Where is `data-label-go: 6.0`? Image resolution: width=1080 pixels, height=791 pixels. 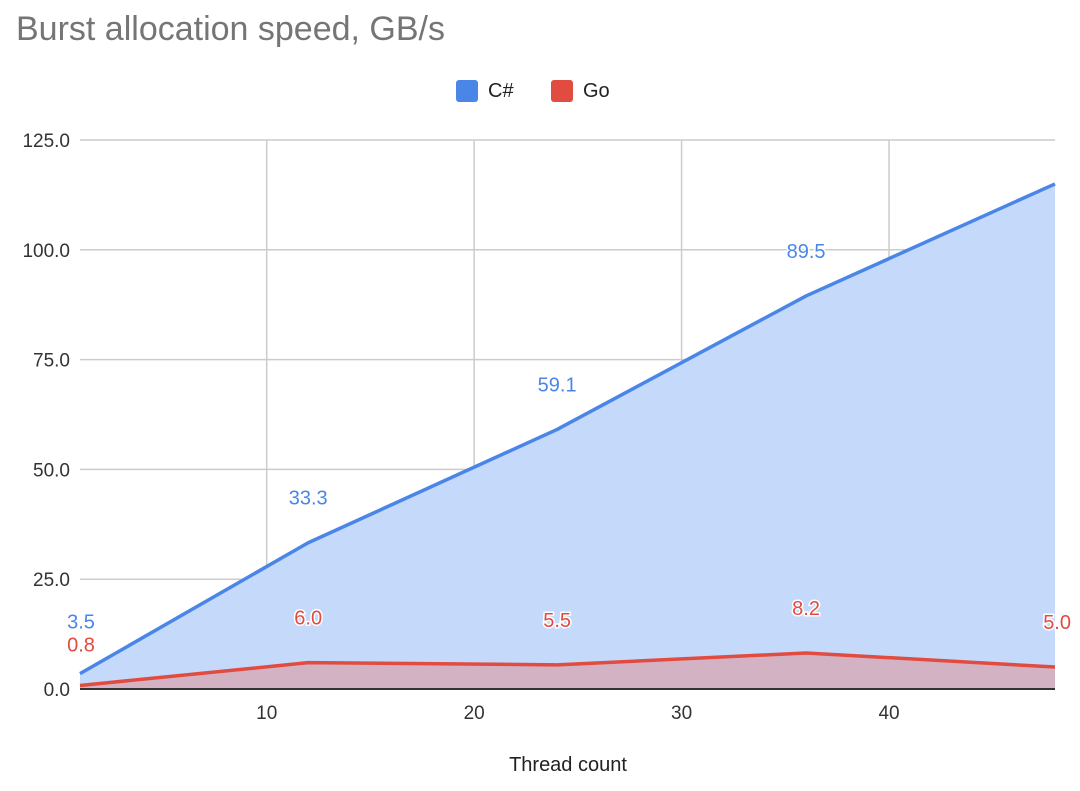
data-label-go: 6.0 is located at coordinates (308, 619).